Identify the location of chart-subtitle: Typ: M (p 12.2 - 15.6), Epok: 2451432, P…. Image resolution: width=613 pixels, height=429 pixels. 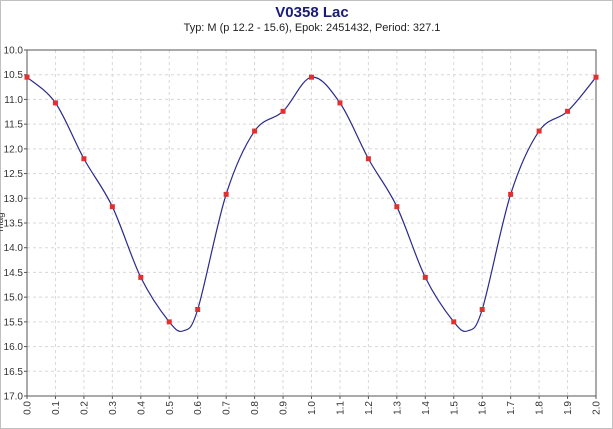
(312, 28).